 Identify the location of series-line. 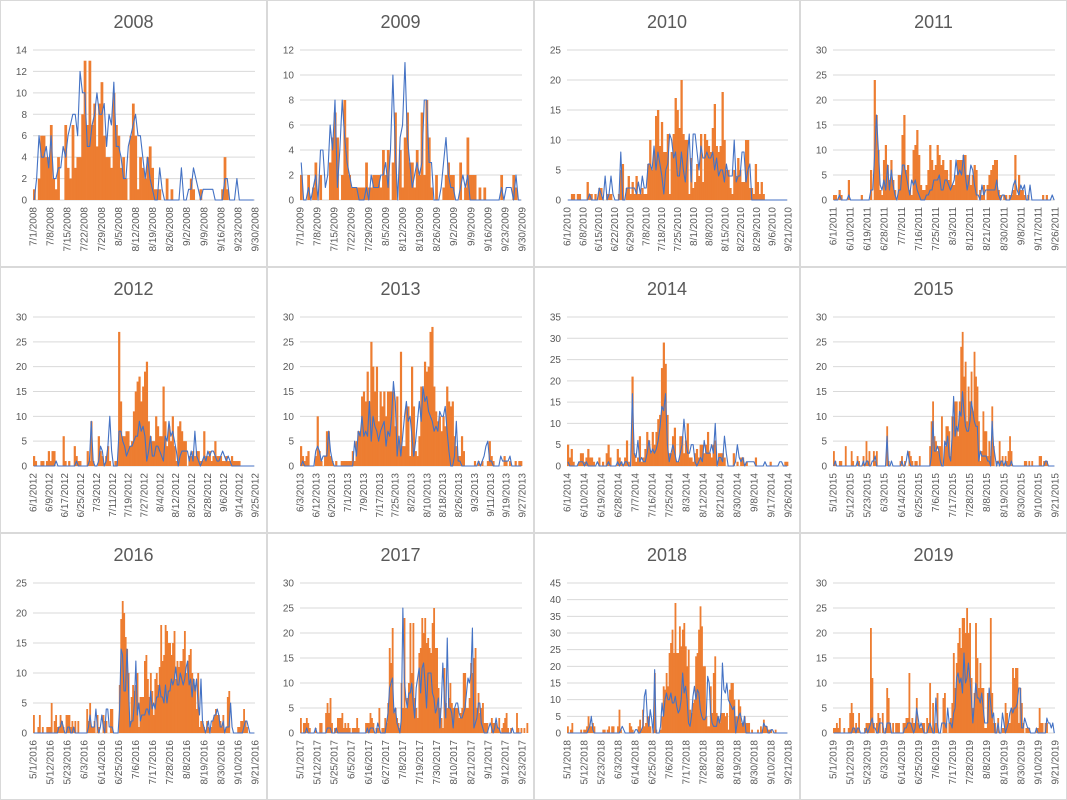
(411, 670).